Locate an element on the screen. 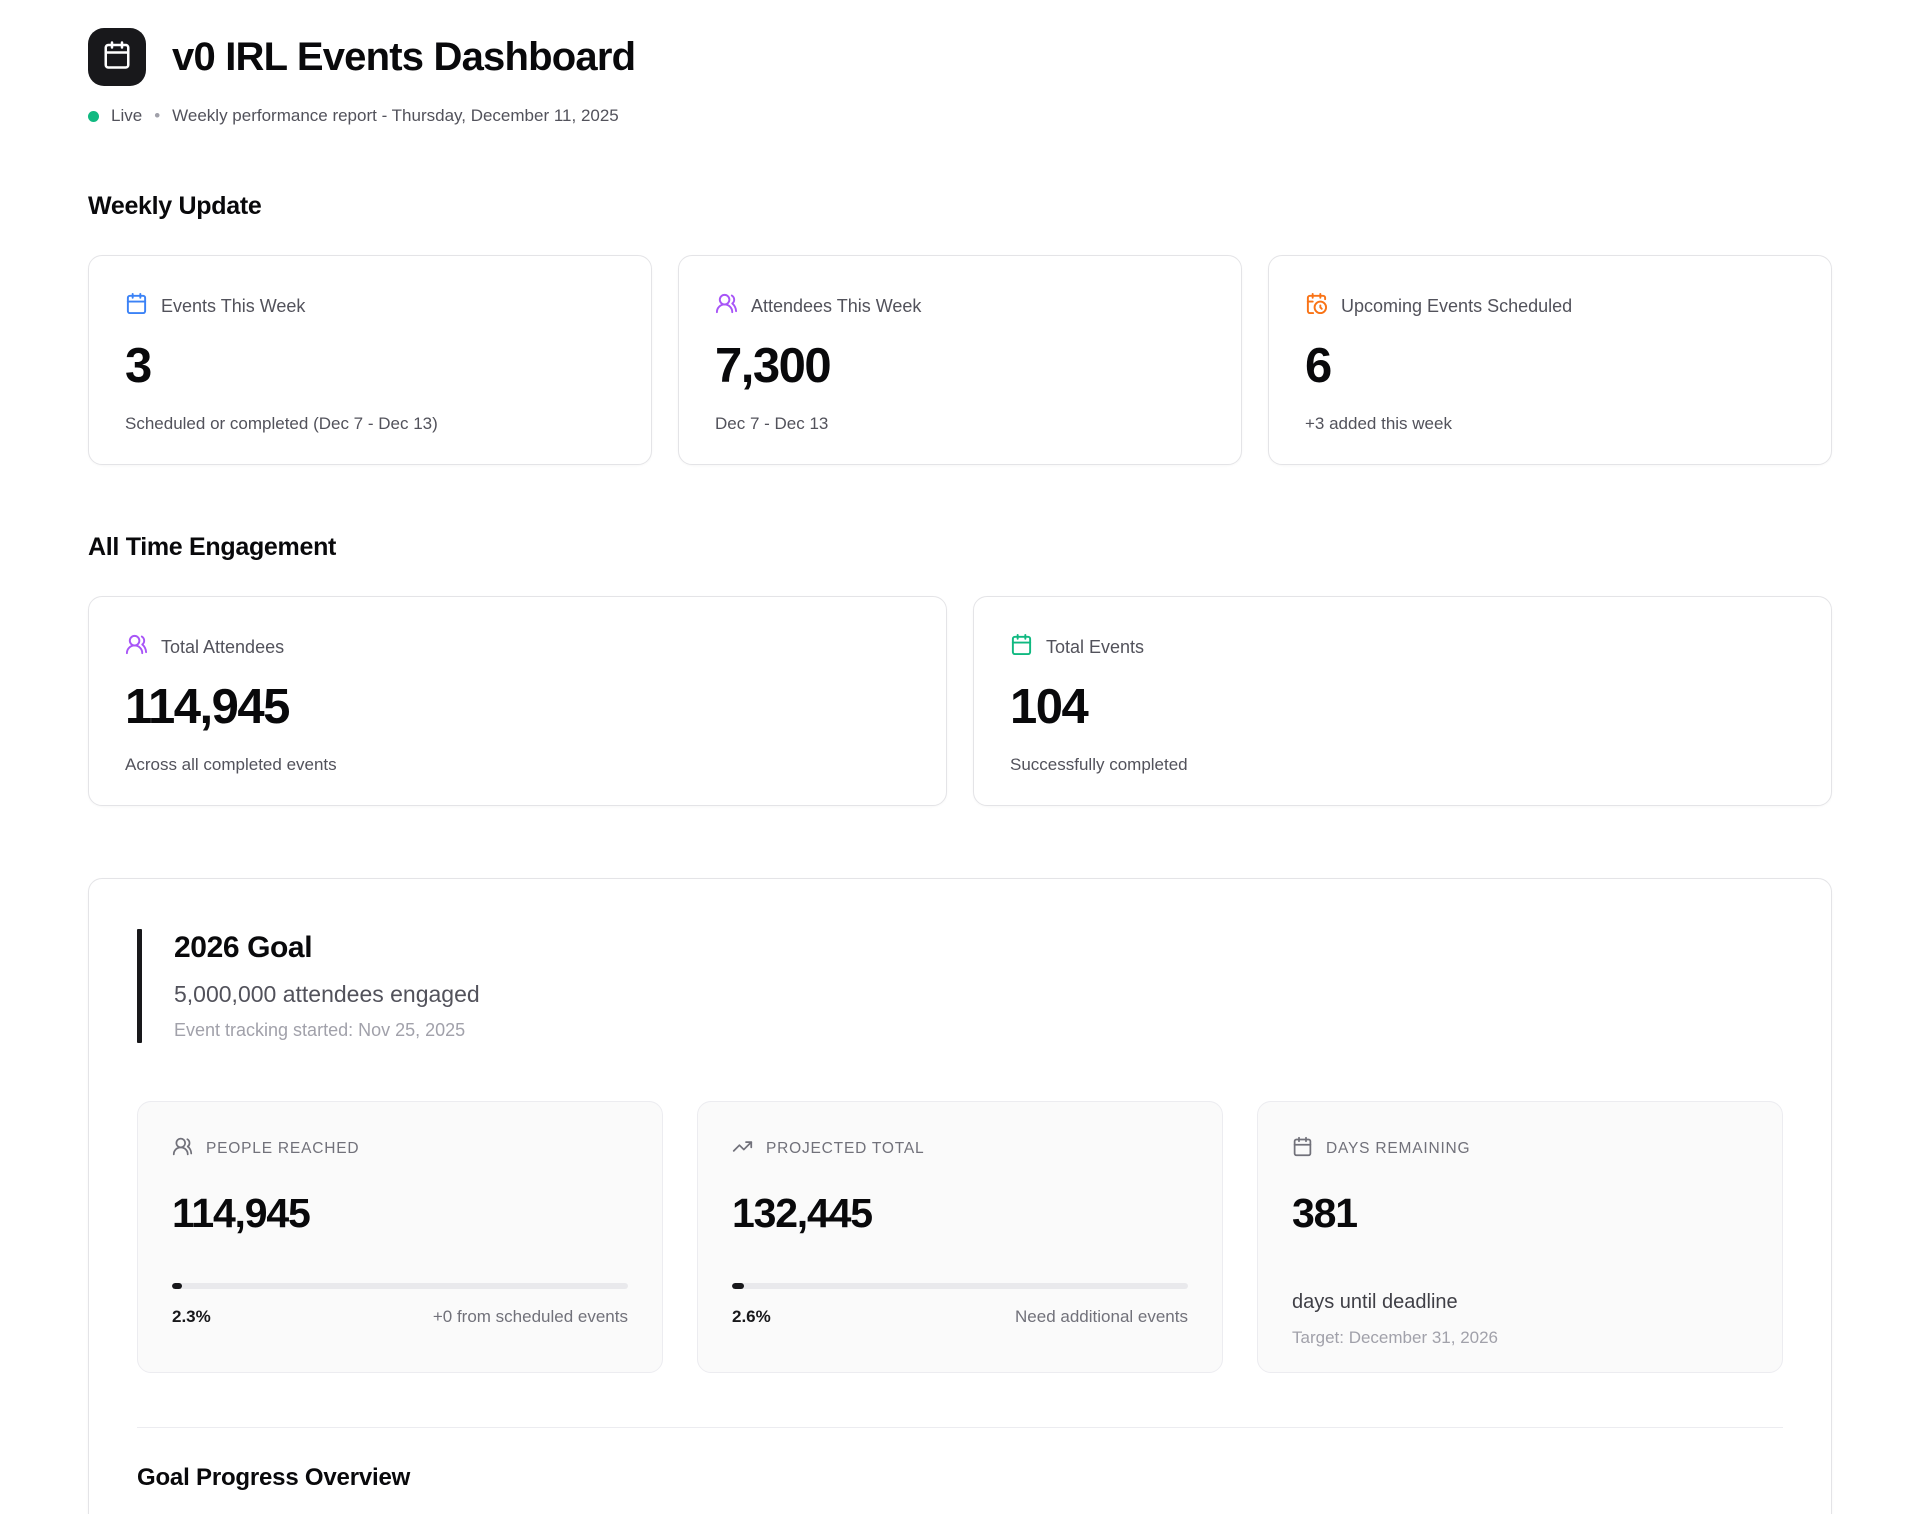  progress-note: Need additional events is located at coordinates (1101, 1316).